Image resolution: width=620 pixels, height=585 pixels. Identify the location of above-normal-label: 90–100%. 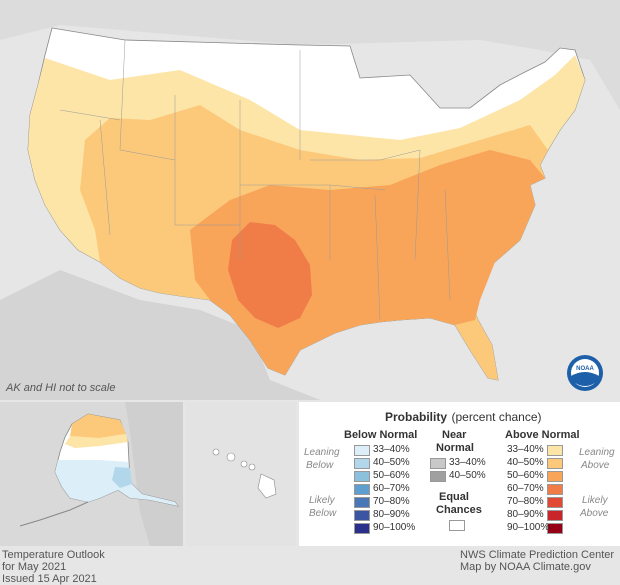
(528, 527).